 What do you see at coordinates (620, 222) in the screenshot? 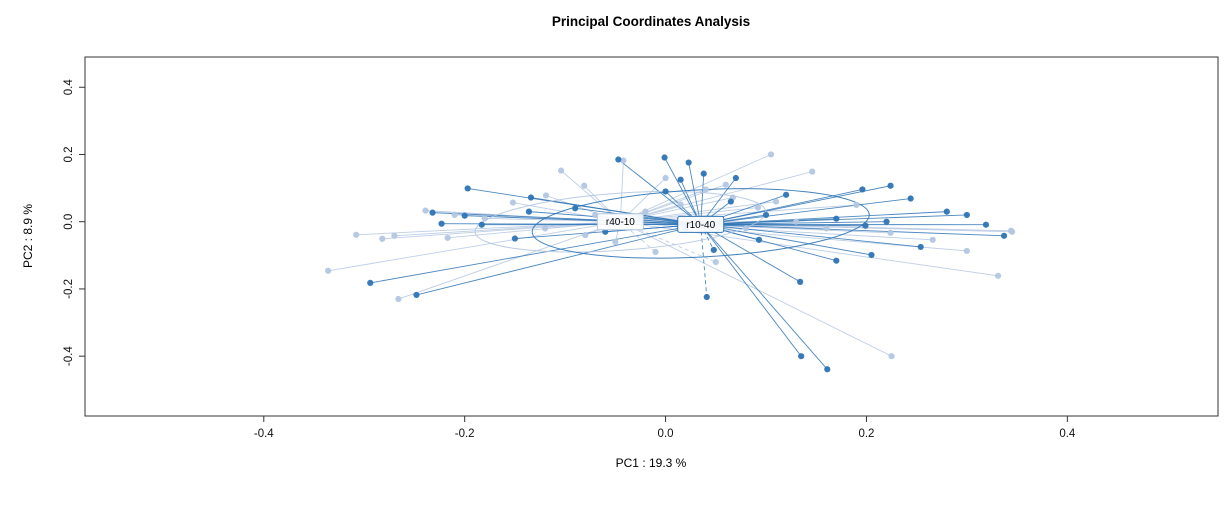
I see `group-label: r40-10` at bounding box center [620, 222].